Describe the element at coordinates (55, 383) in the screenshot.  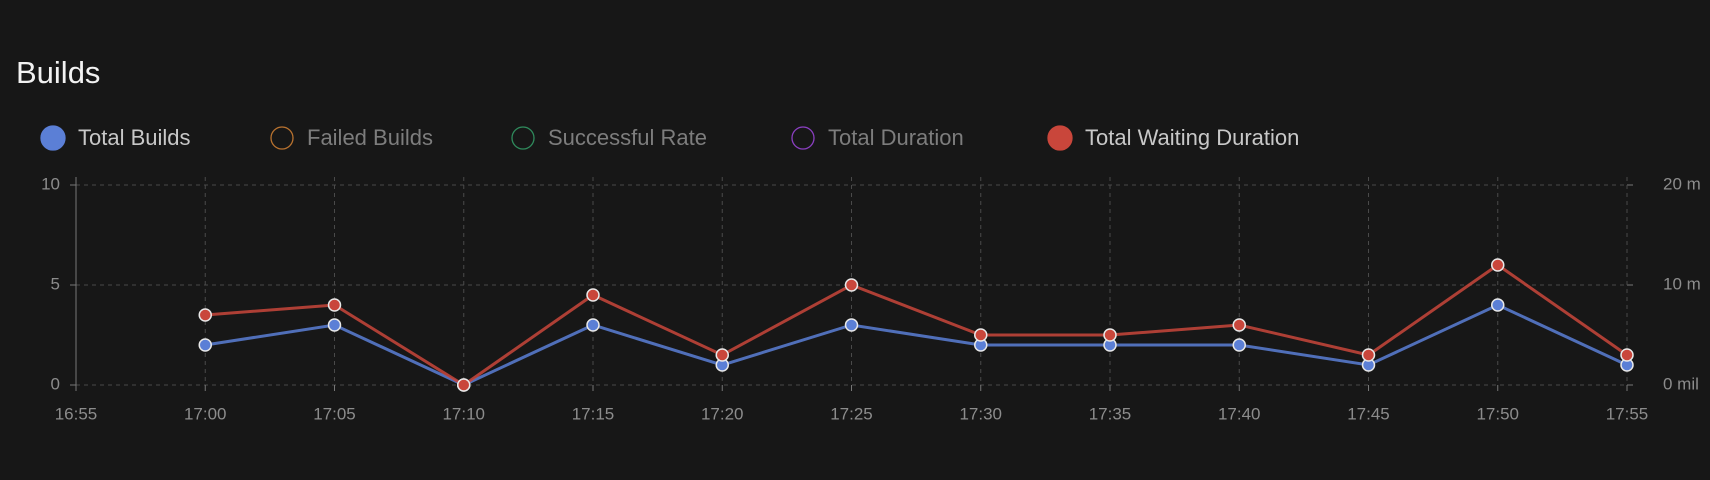
I see `y-tick-label: 0` at that location.